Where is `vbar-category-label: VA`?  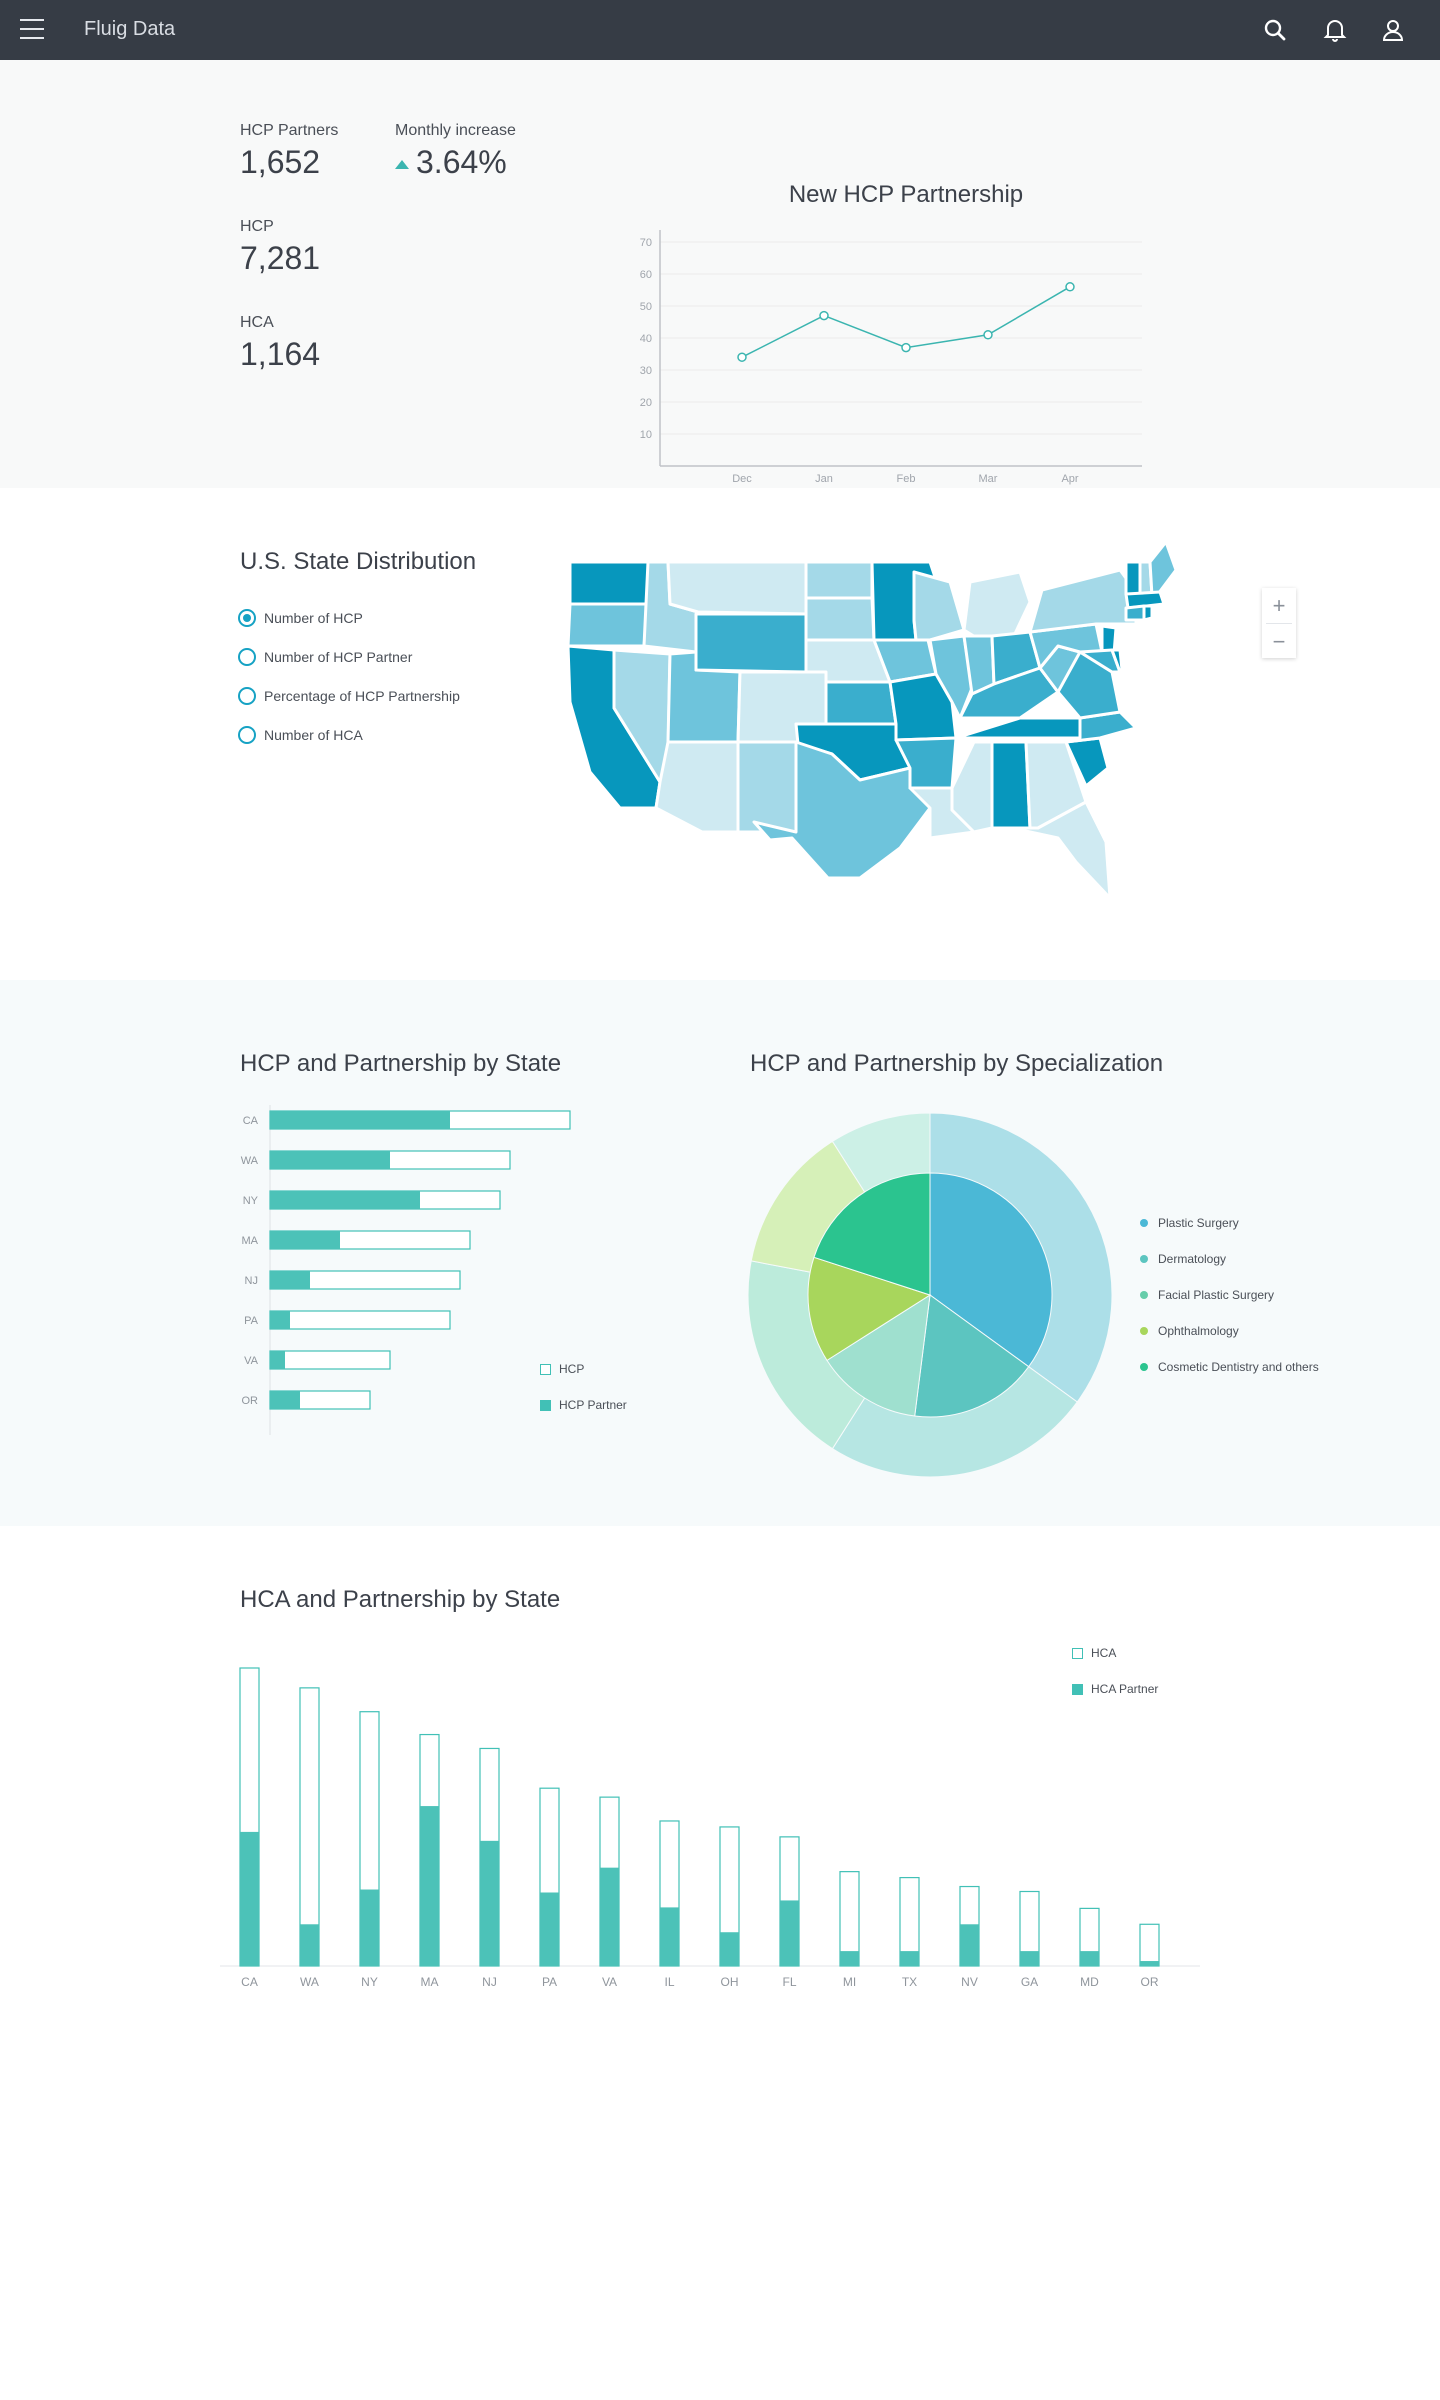 vbar-category-label: VA is located at coordinates (609, 1982).